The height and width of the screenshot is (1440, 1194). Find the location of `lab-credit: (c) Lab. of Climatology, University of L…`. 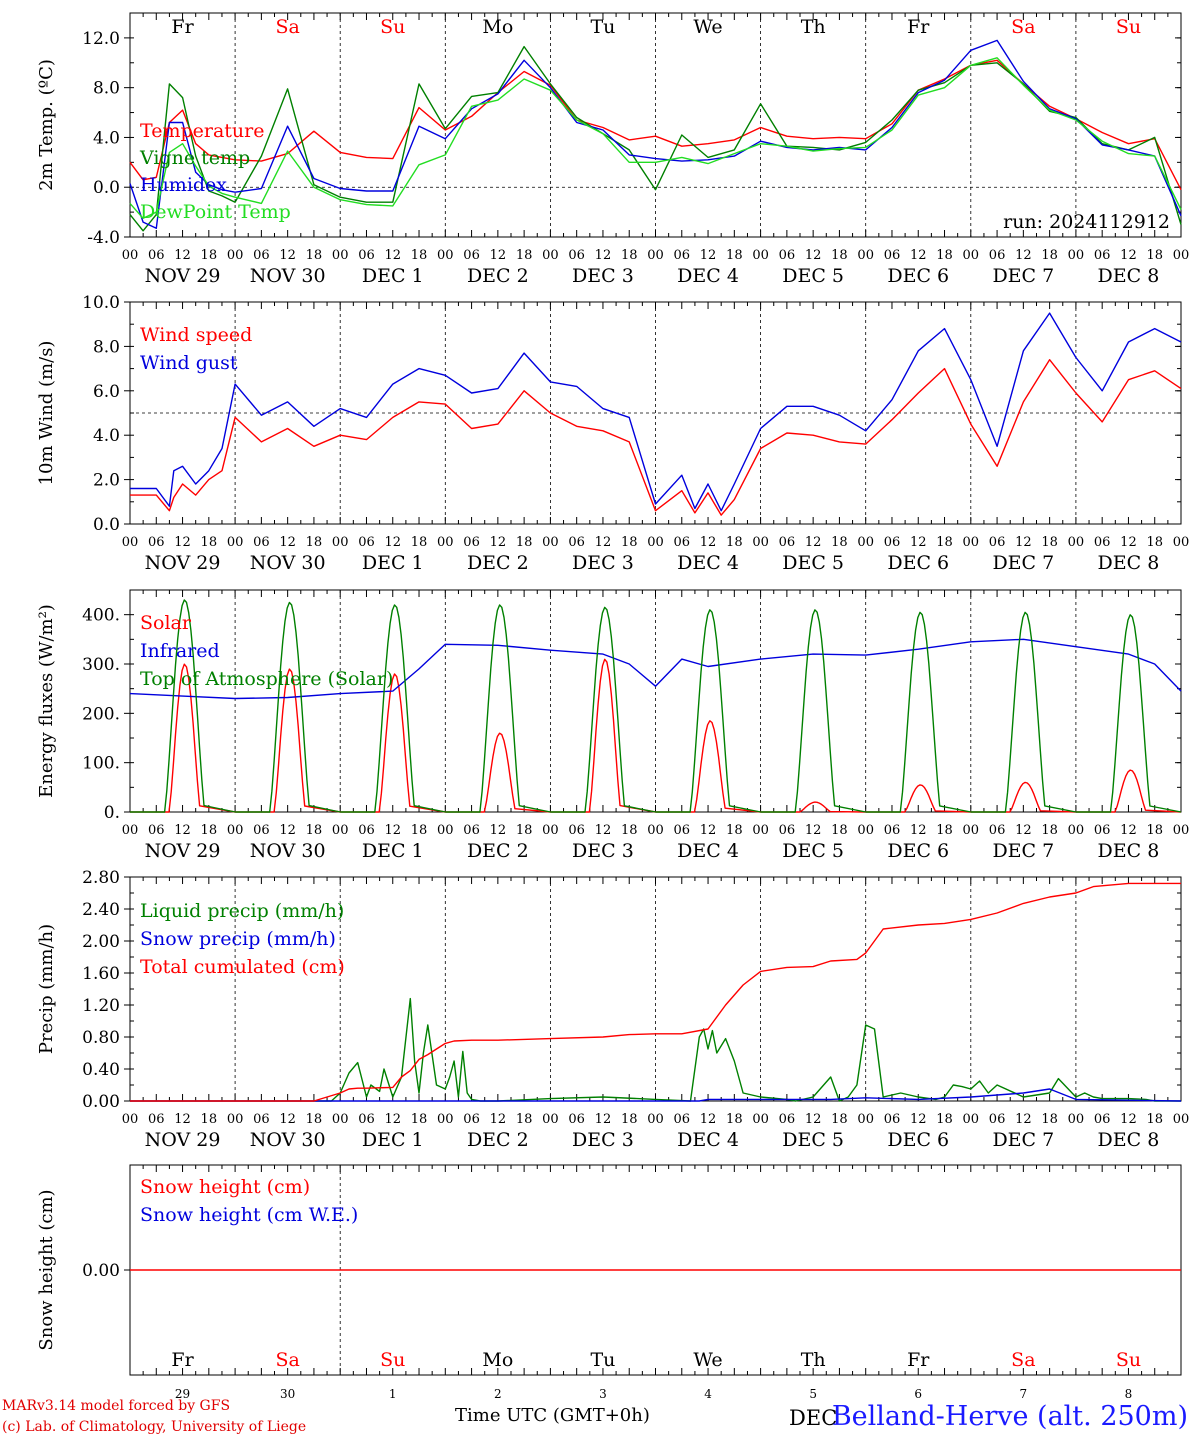

lab-credit: (c) Lab. of Climatology, University of L… is located at coordinates (154, 1427).